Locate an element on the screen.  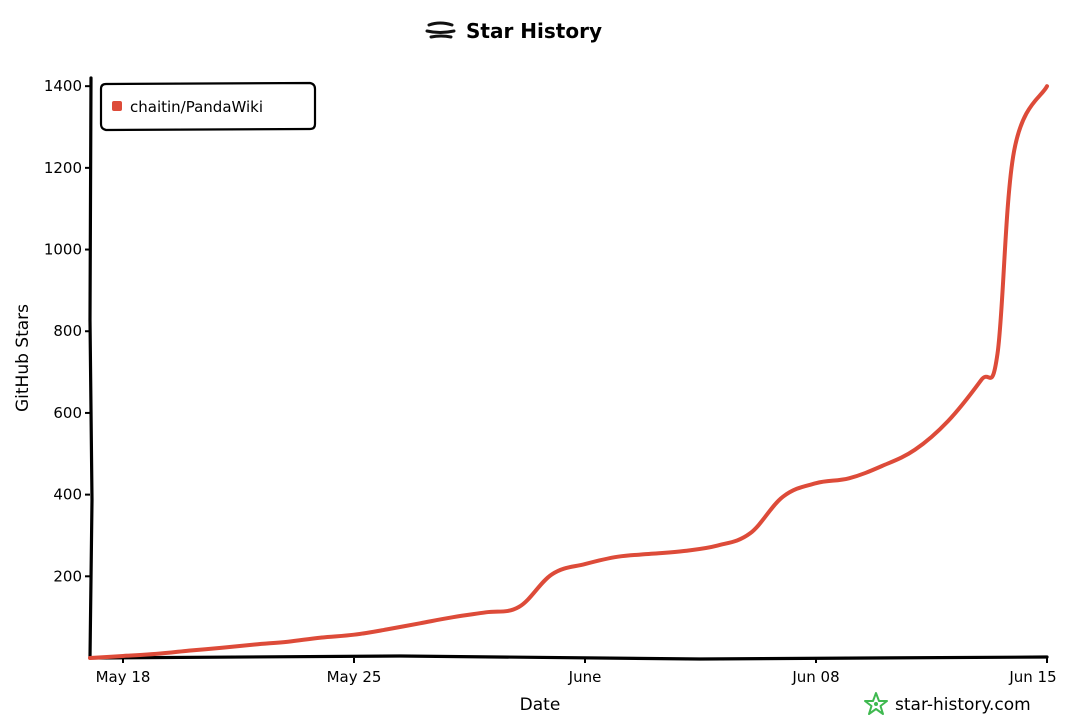
x-tick-label: Jun 08 is located at coordinates (815, 677).